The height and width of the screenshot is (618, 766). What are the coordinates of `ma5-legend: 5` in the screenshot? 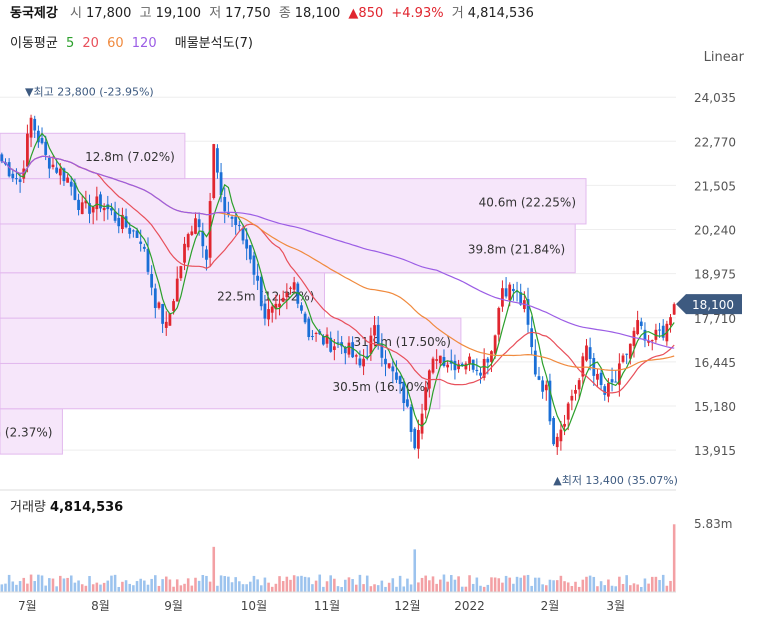 It's located at (70, 43).